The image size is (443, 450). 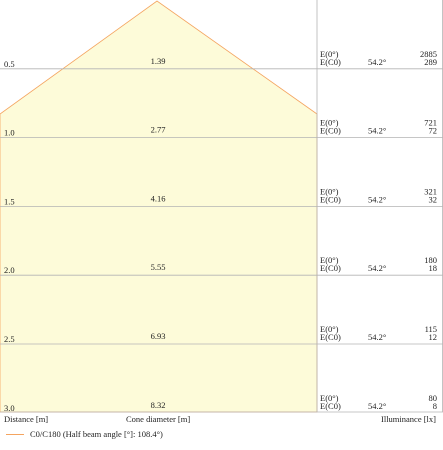 What do you see at coordinates (9, 408) in the screenshot?
I see `distance-value: 3.0` at bounding box center [9, 408].